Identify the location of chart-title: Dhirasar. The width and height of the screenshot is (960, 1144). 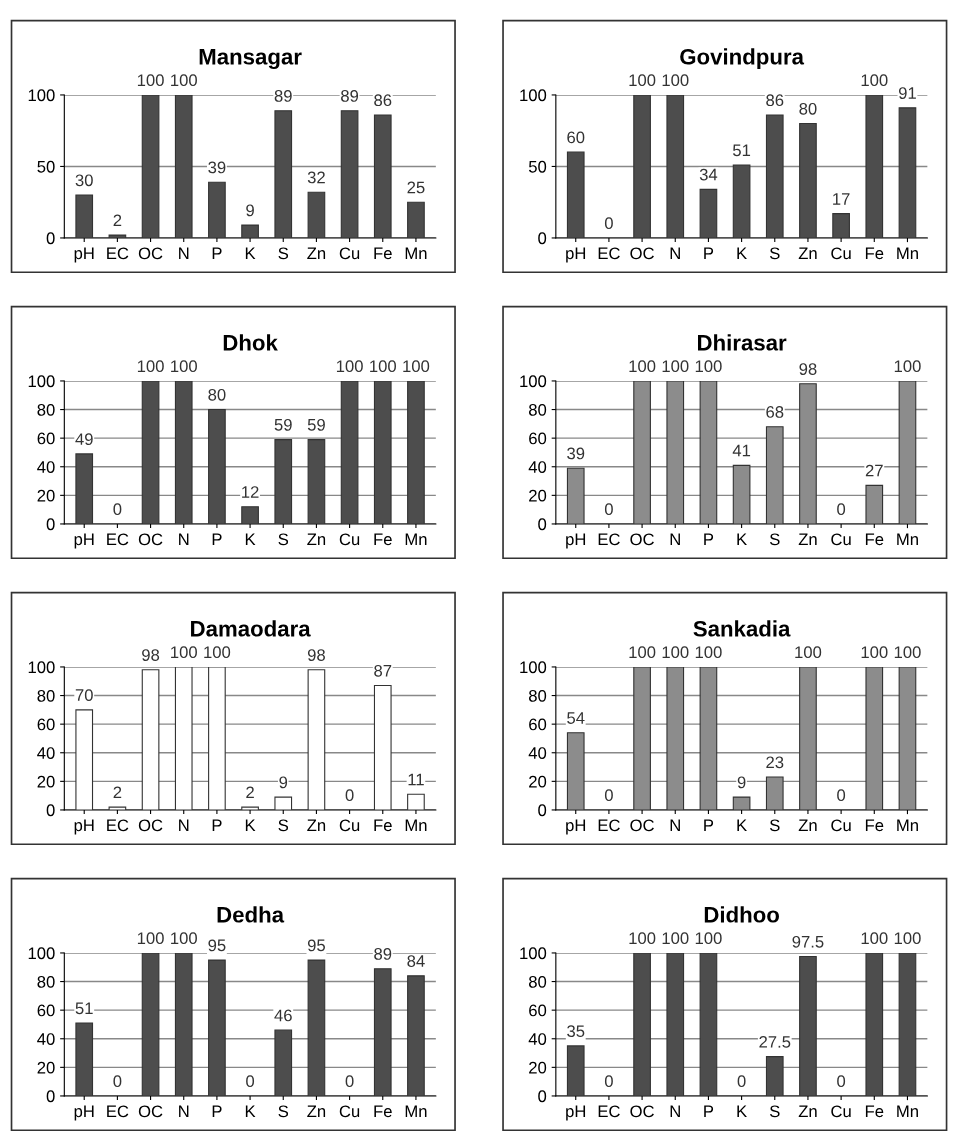
(742, 342).